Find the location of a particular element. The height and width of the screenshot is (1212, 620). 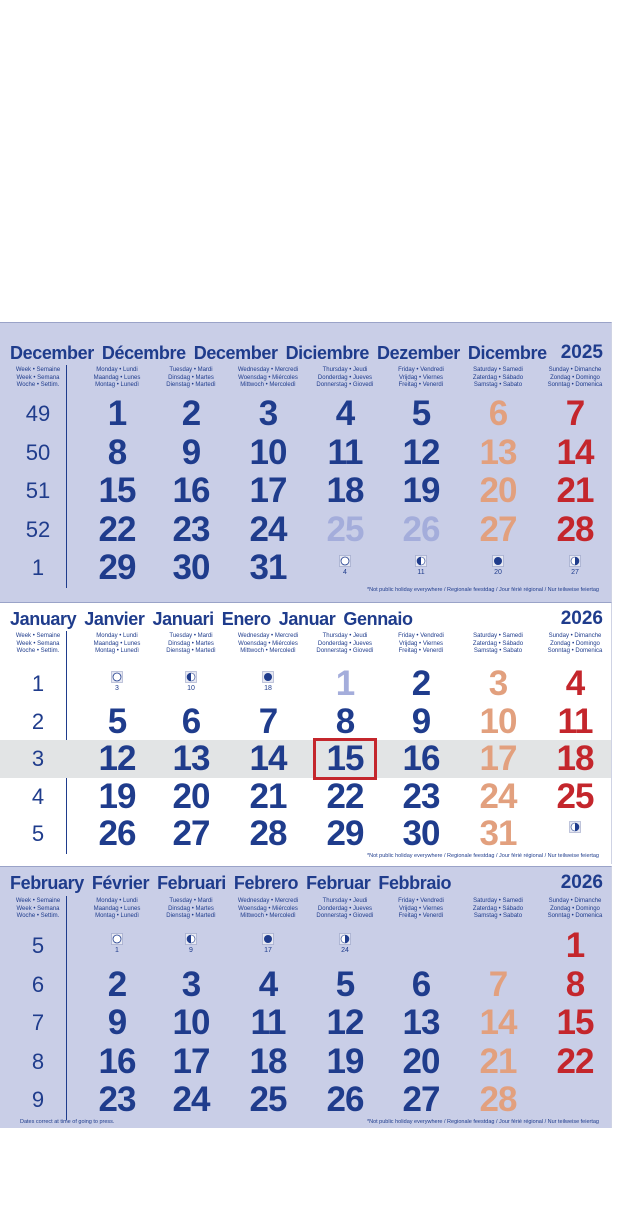

week-number: 49 is located at coordinates (38, 413).